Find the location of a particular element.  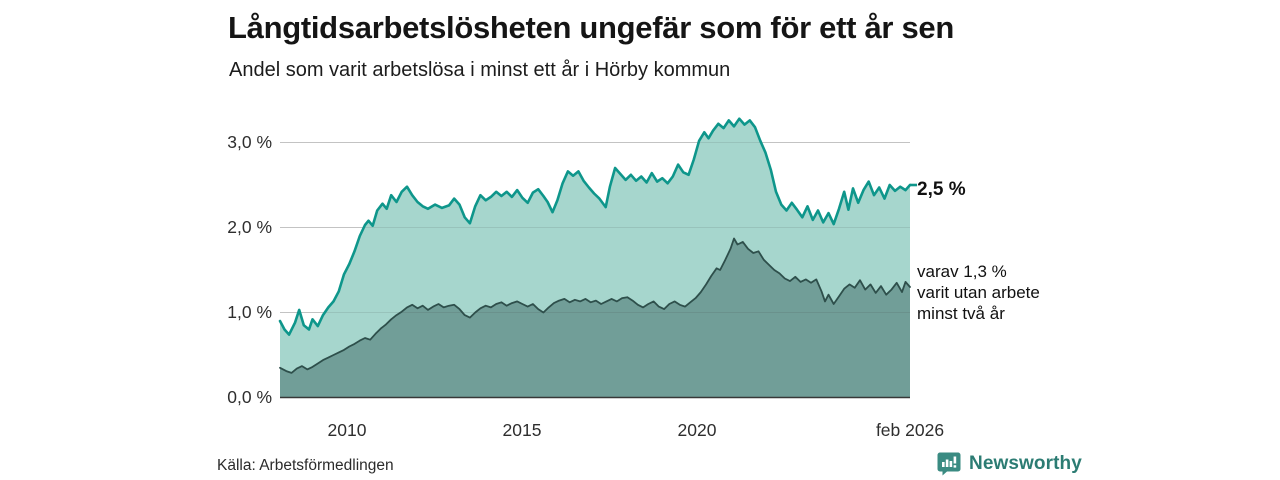

y-tick-2: 2,0 % is located at coordinates (249, 227).